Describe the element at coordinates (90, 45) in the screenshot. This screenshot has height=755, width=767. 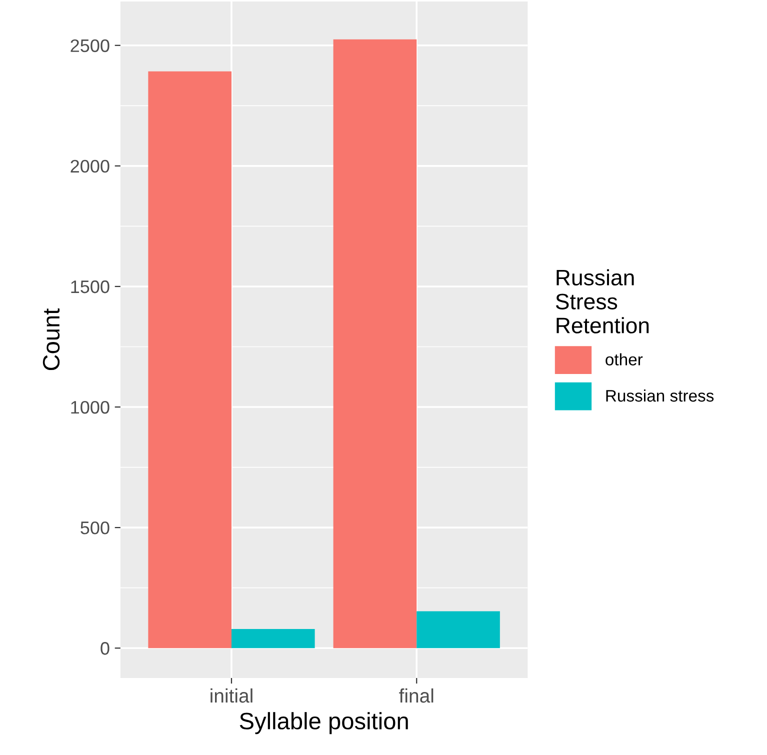
I see `y-tick-label: 2500` at that location.